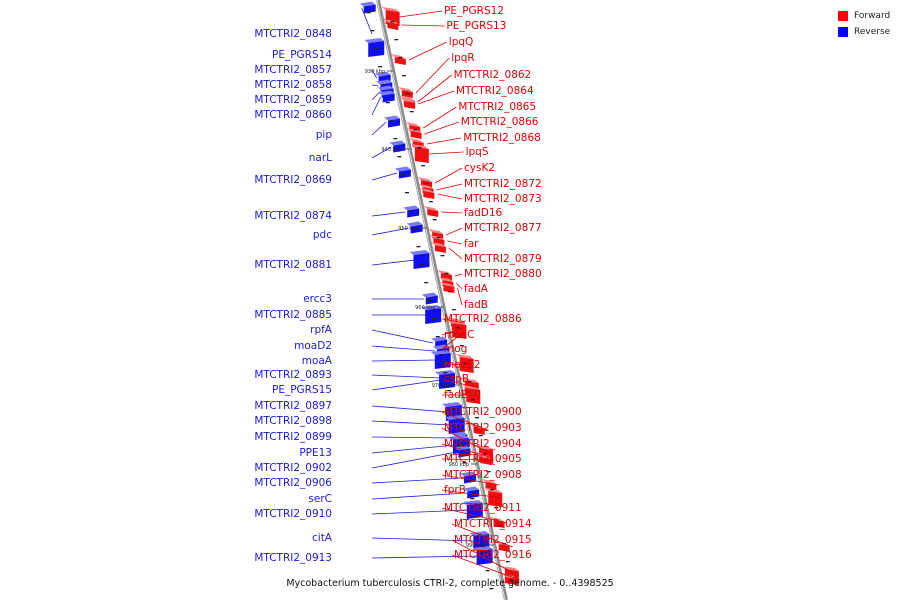 This screenshot has width=900, height=600. Describe the element at coordinates (320, 158) in the screenshot. I see `reverse-gene-label: narL` at that location.